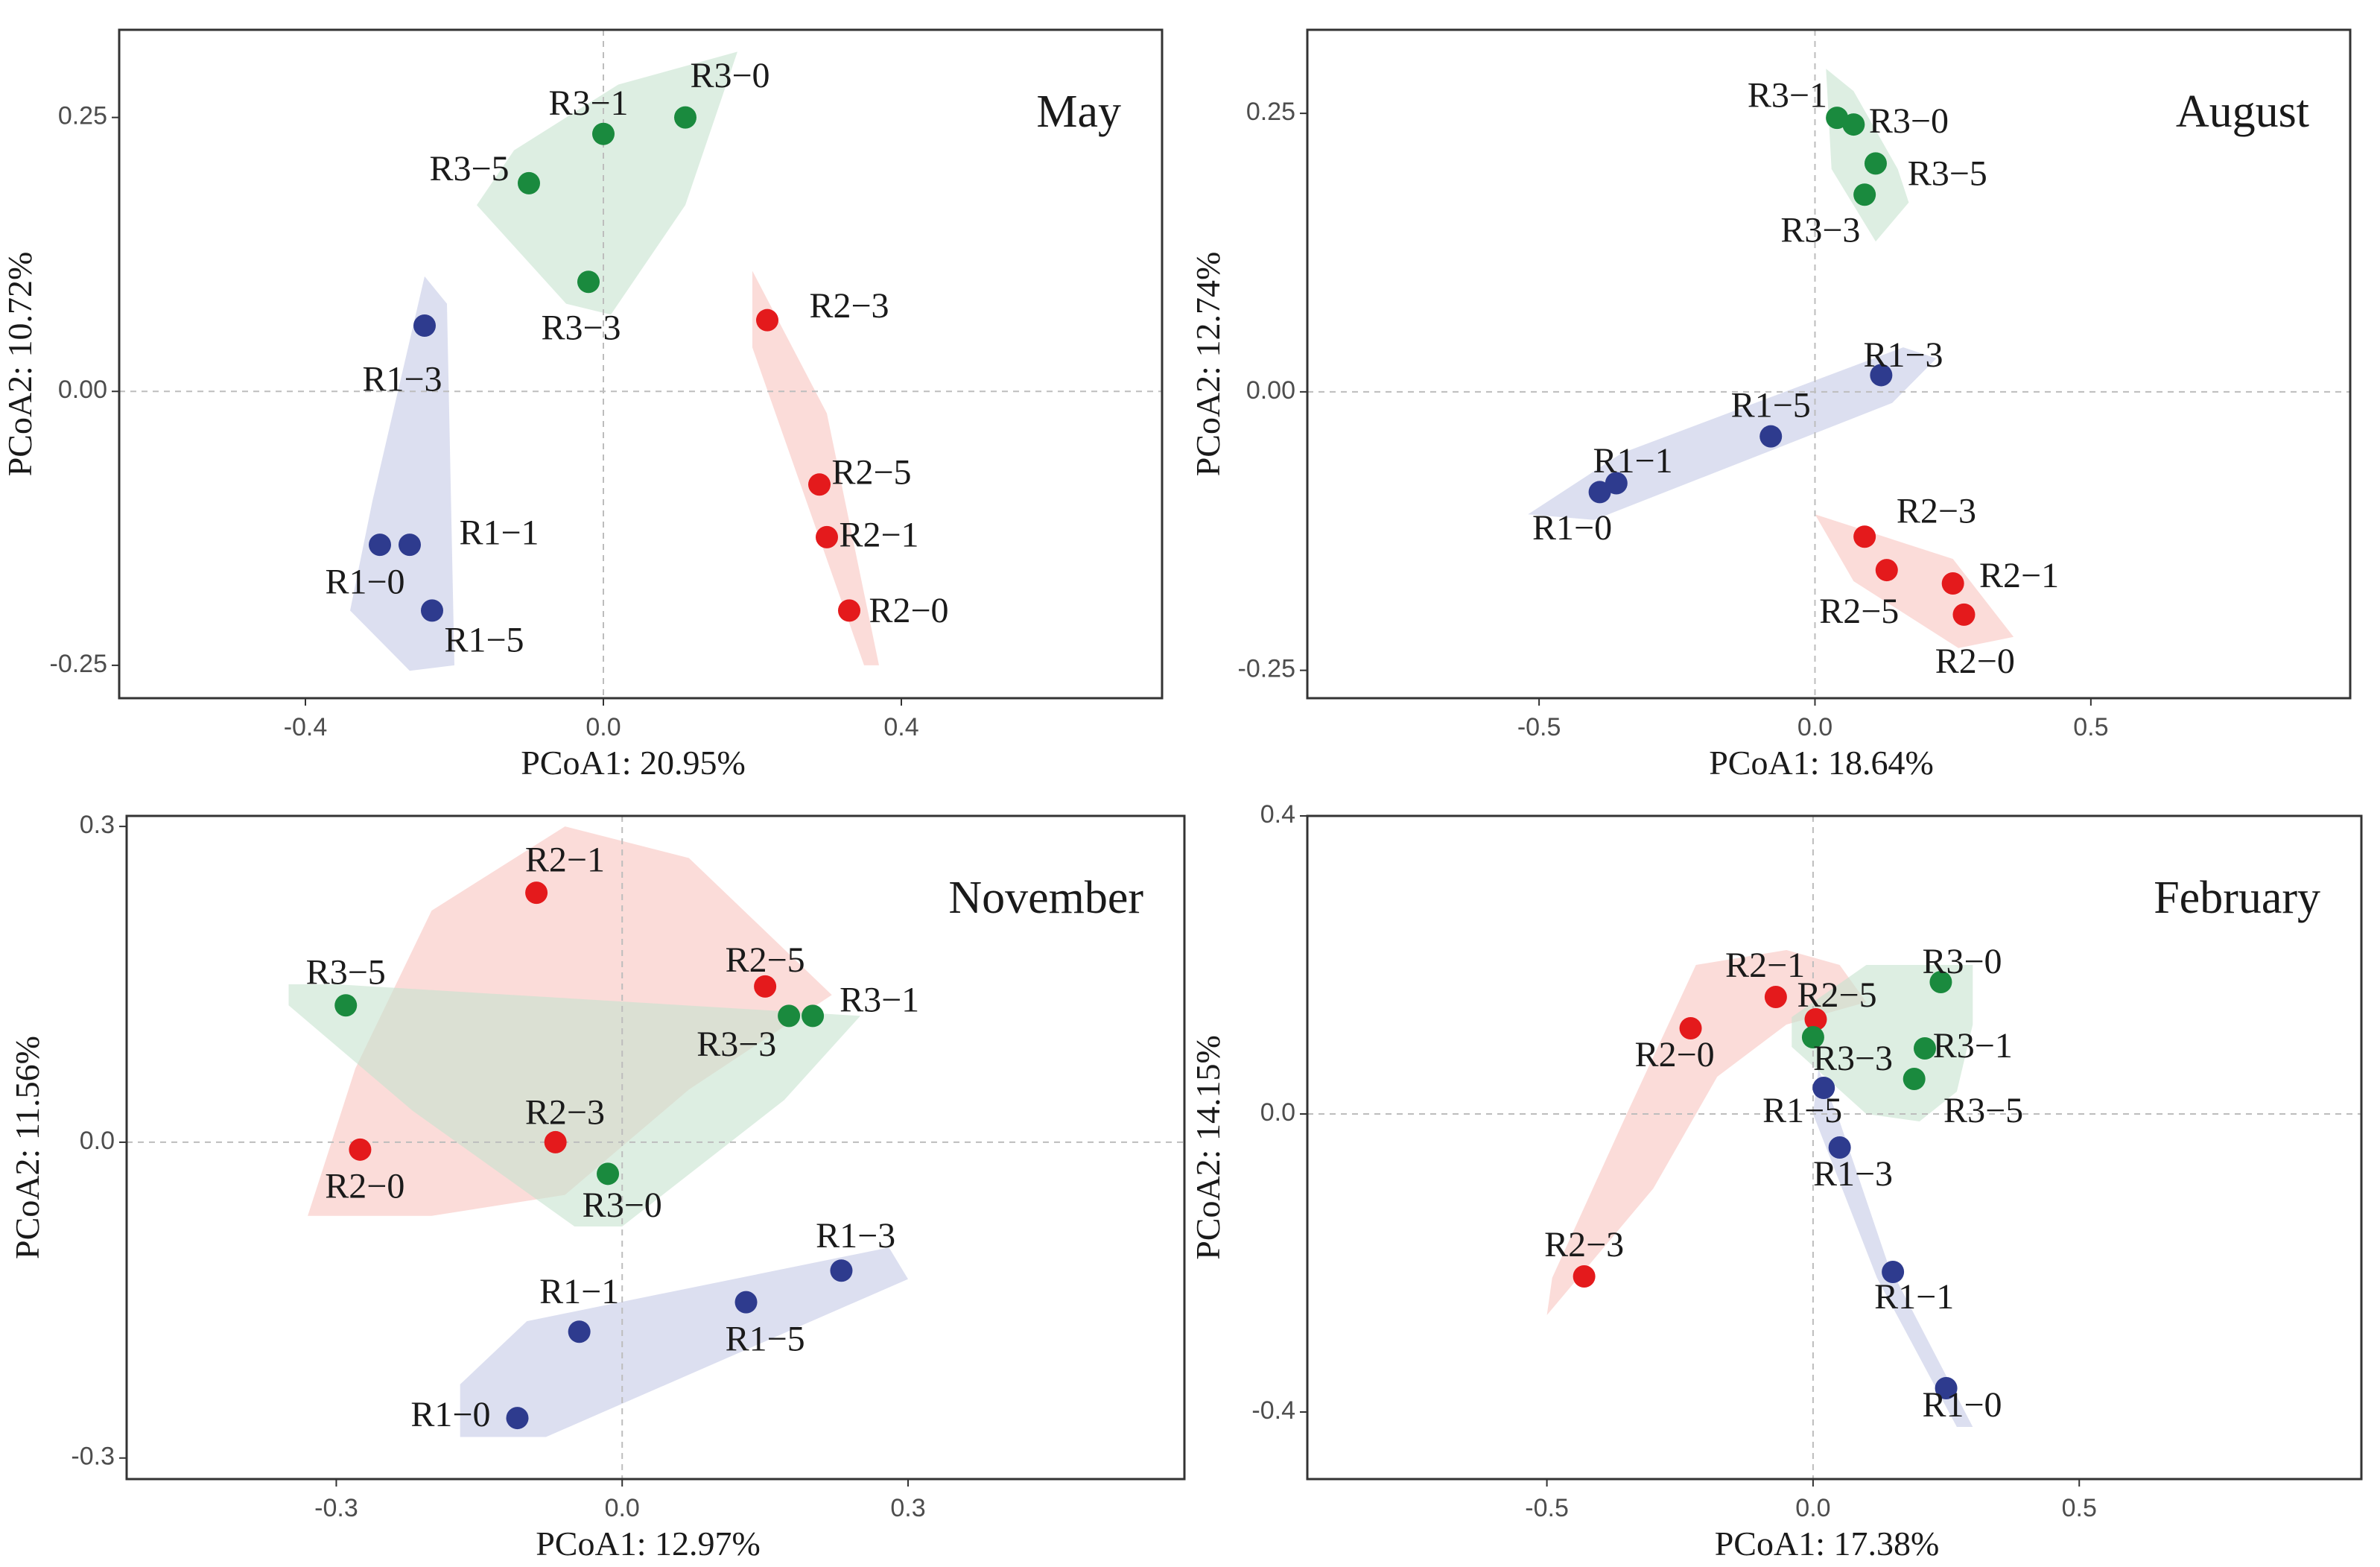  Describe the element at coordinates (648, 1544) in the screenshot. I see `x-axis-title: PCoA1: 12.97%` at that location.